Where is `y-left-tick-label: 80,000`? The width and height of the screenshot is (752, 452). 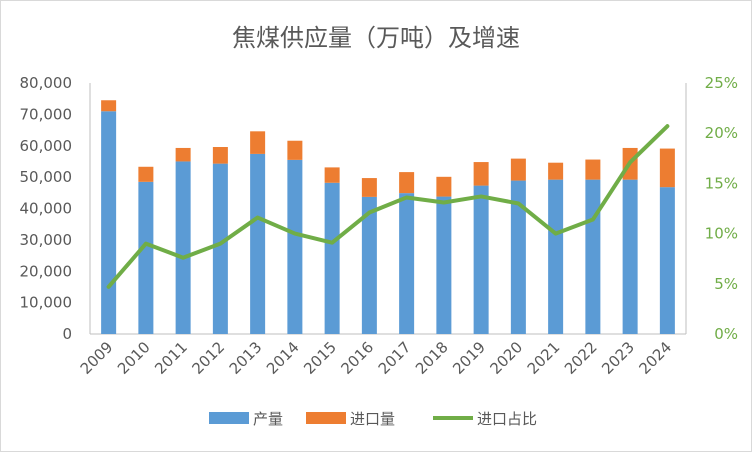
y-left-tick-label: 80,000 is located at coordinates (46, 83).